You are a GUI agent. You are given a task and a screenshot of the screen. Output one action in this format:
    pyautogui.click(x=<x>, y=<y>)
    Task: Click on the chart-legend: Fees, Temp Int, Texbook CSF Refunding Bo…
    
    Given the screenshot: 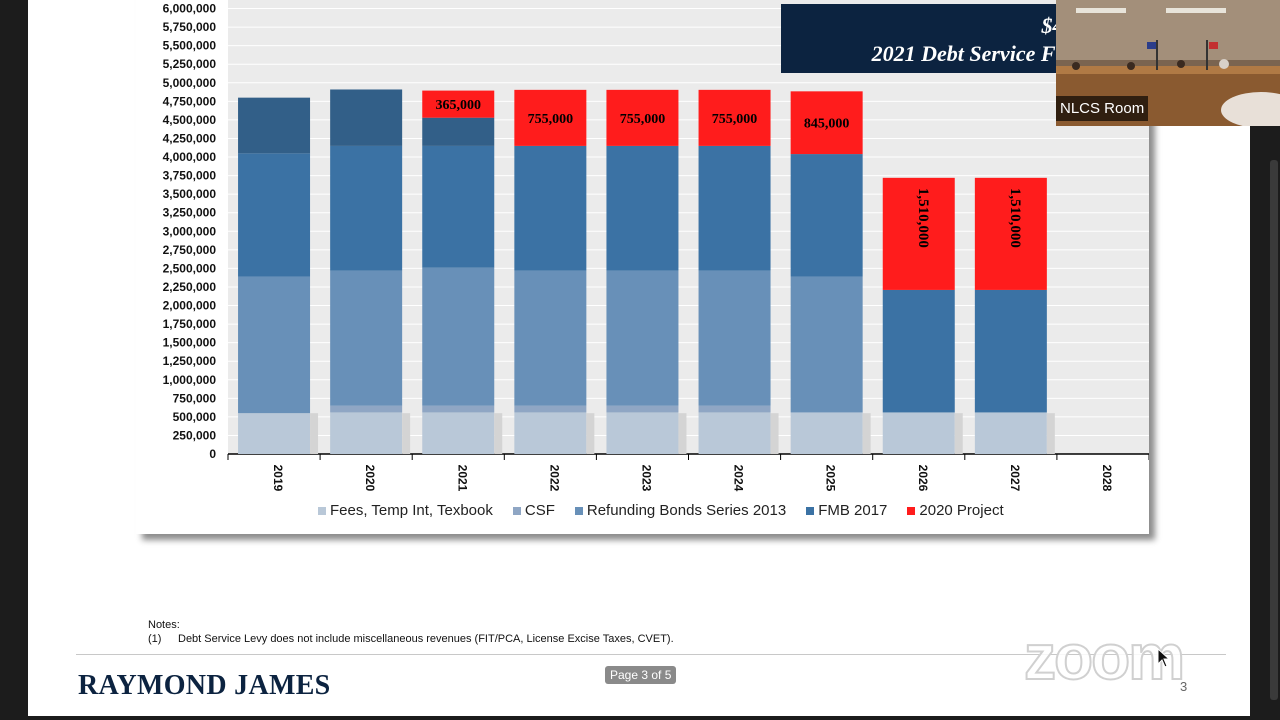 What is the action you would take?
    pyautogui.click(x=661, y=510)
    